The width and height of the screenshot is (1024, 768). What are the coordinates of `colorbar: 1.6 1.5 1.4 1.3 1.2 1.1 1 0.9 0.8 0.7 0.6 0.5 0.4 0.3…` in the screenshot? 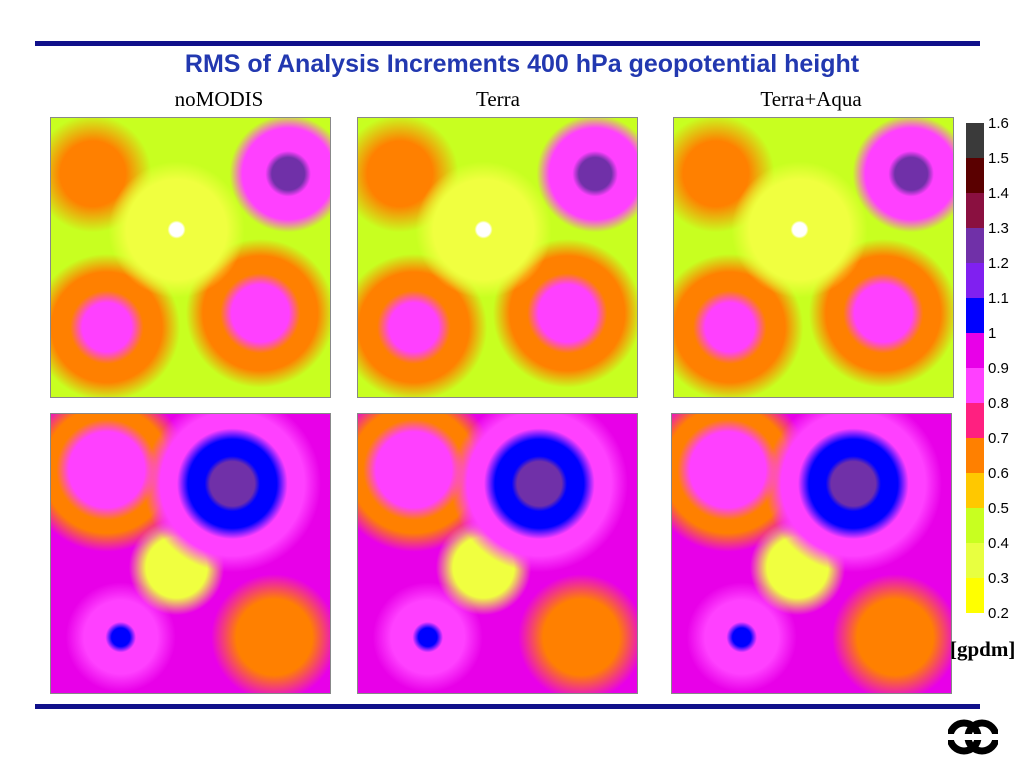 It's located at (987, 368).